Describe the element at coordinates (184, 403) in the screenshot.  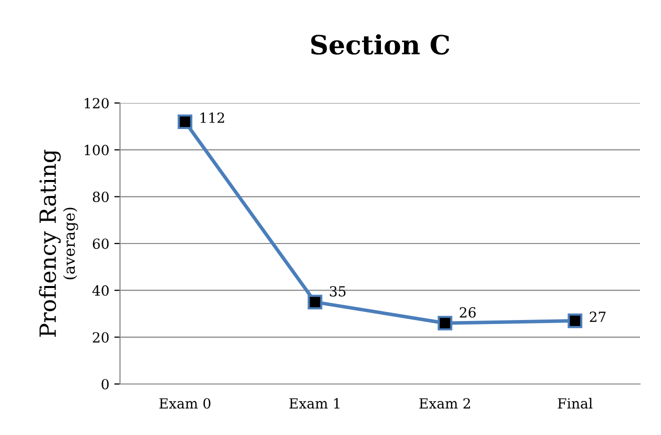
I see `x-tick-label: Exam 0` at that location.